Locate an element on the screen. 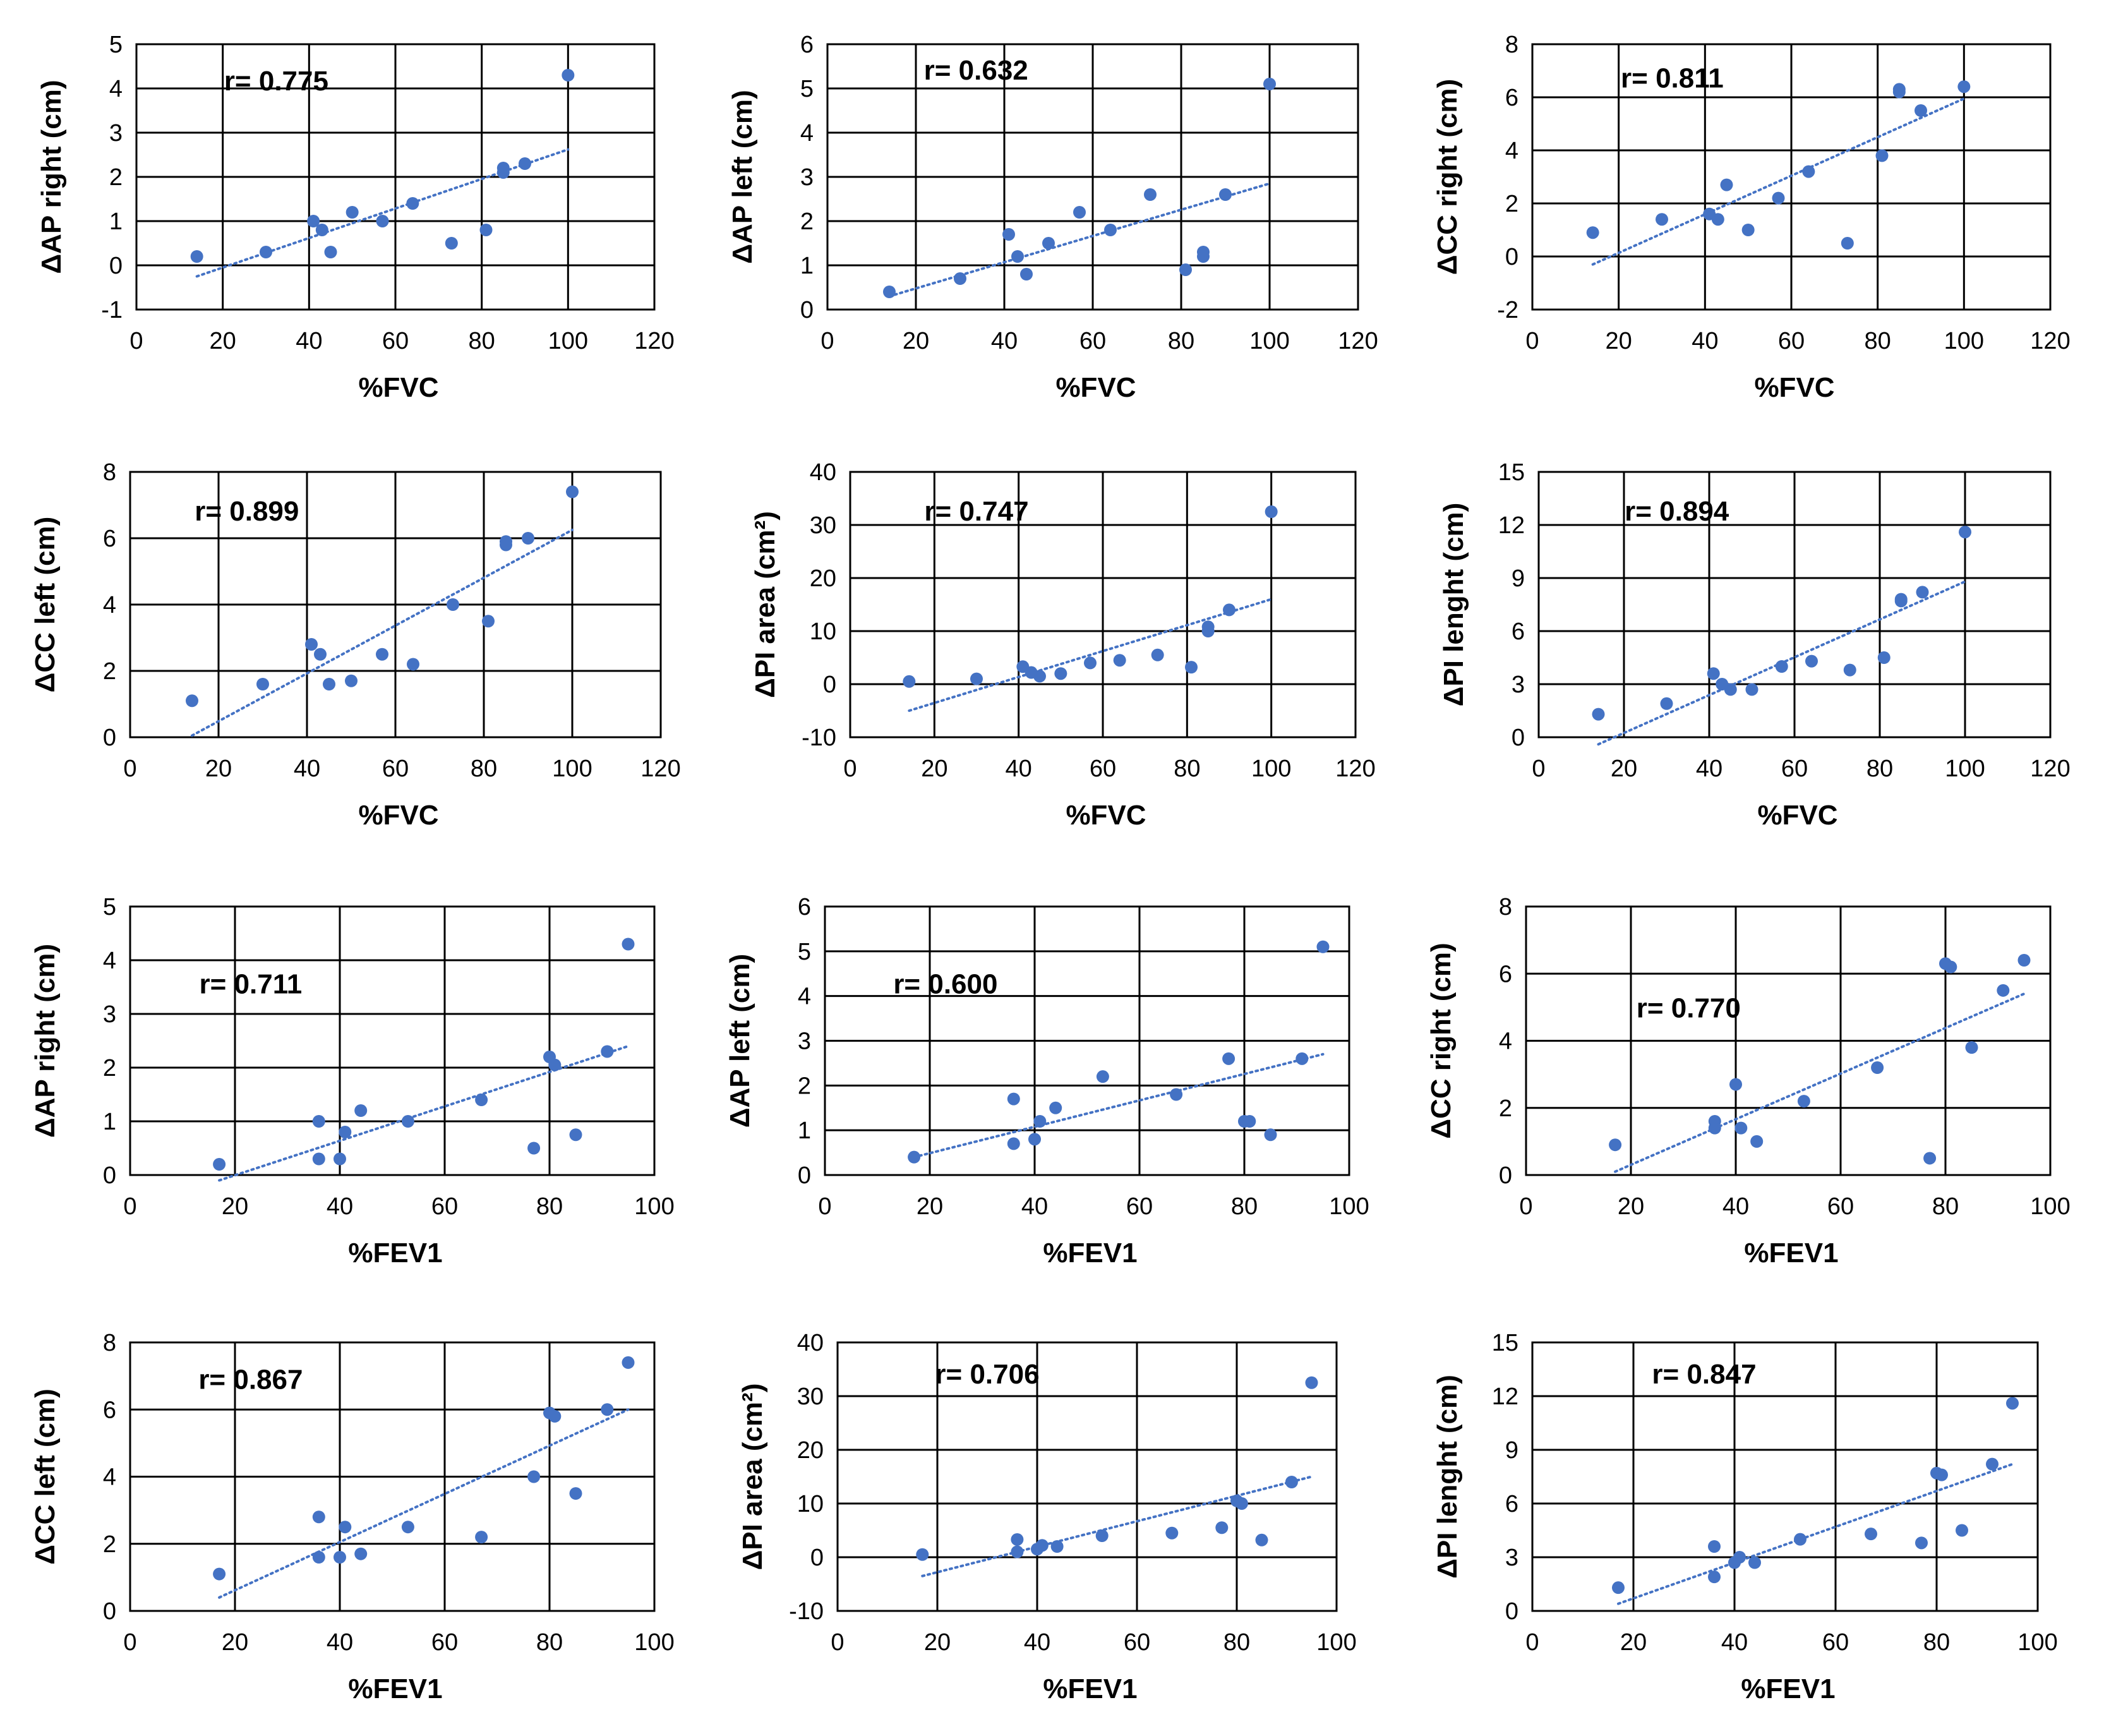  y-tick-label: 10 is located at coordinates (823, 631).